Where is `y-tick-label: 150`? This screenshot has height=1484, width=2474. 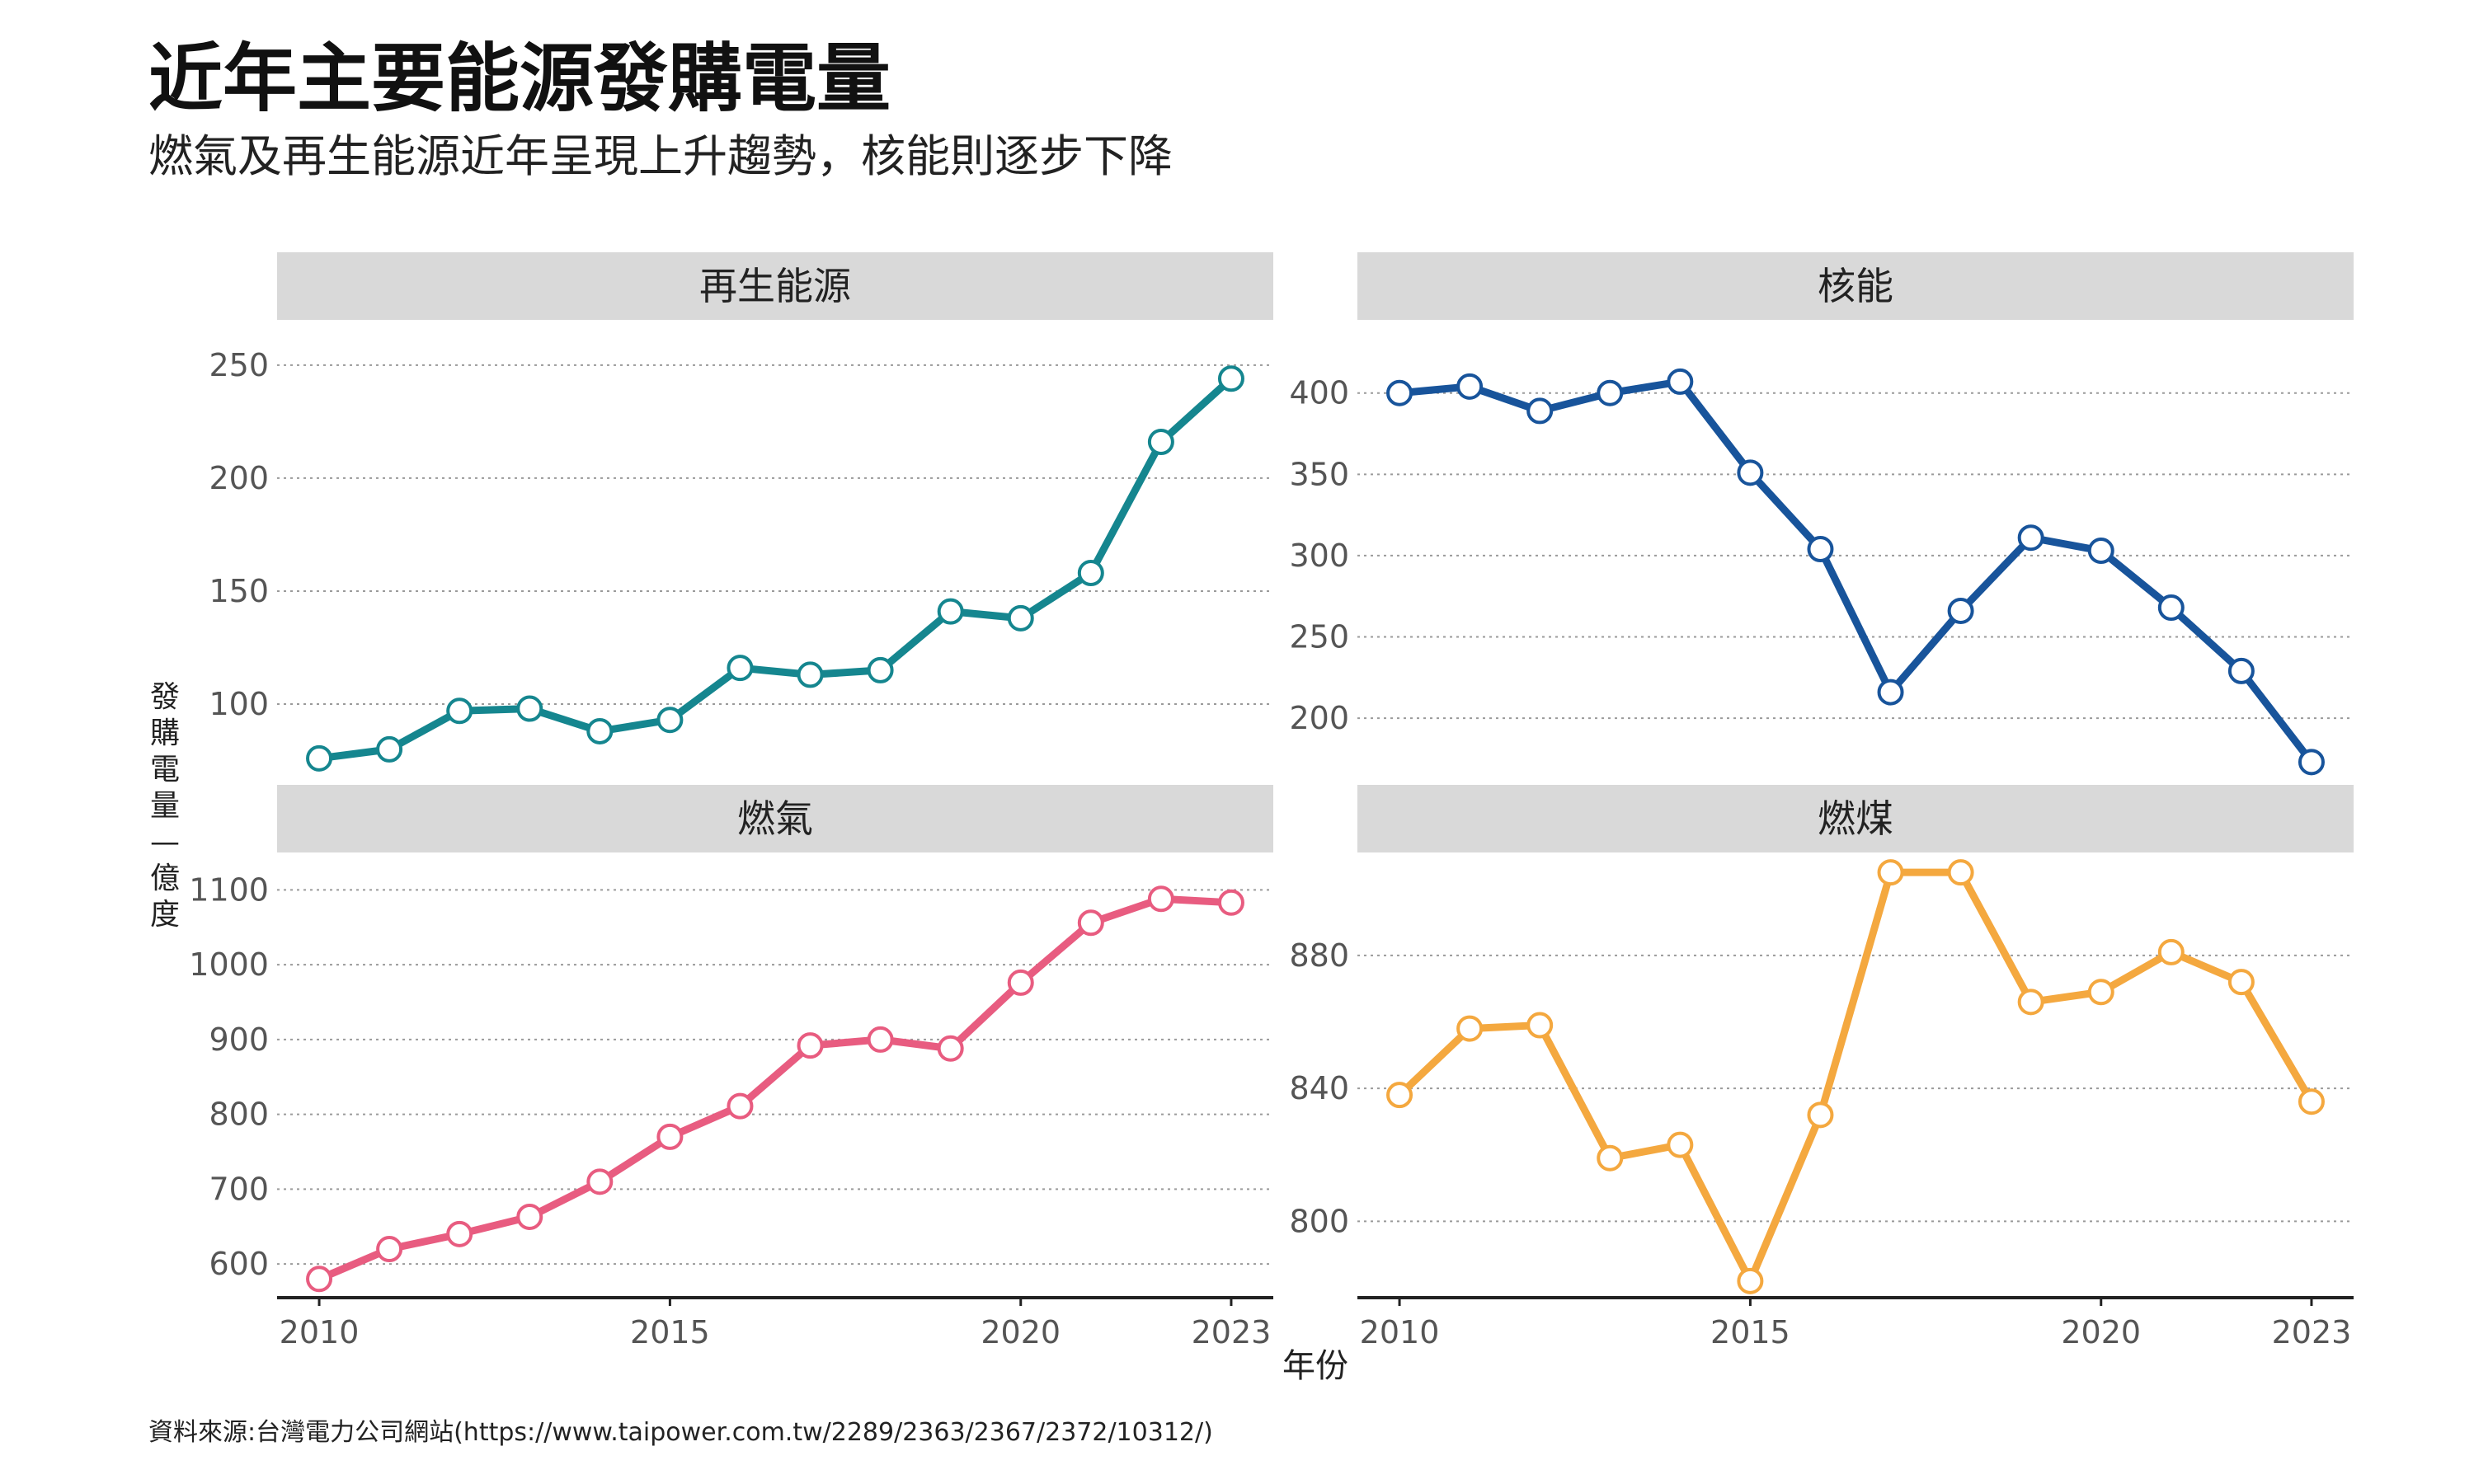 y-tick-label: 150 is located at coordinates (239, 591).